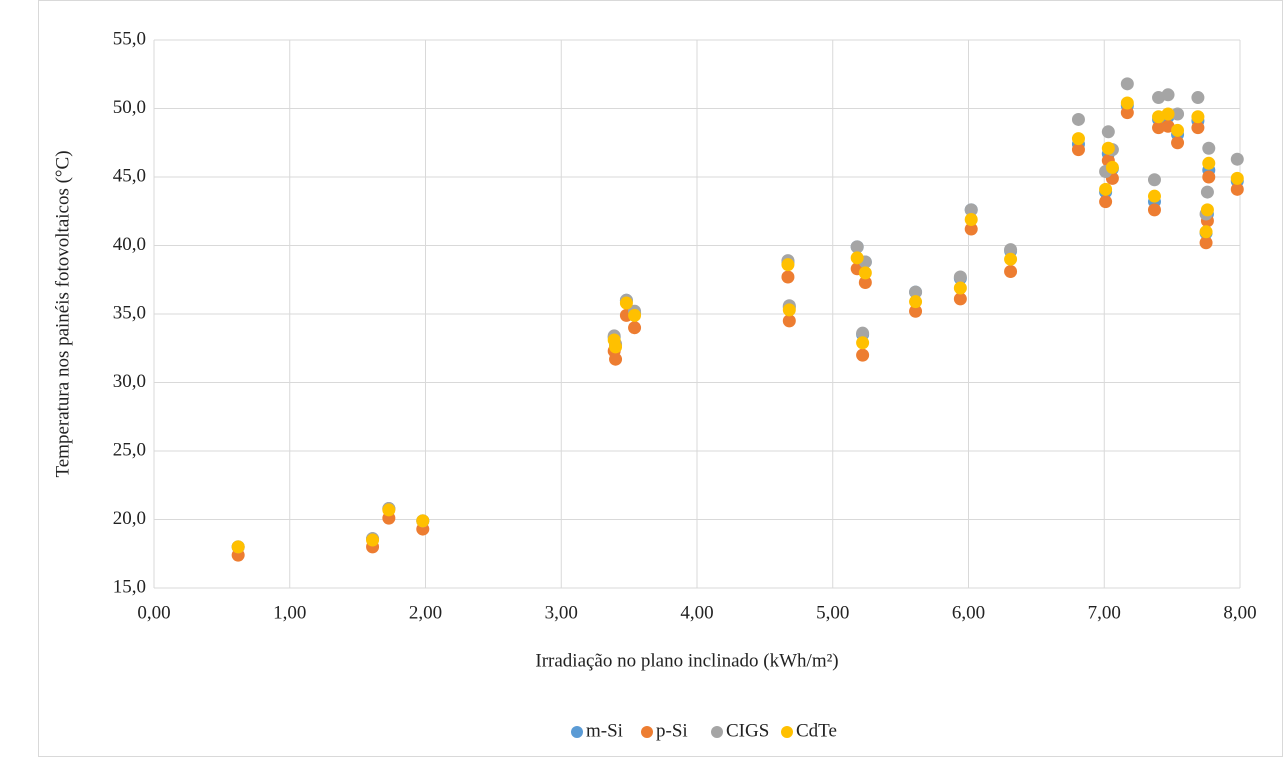  What do you see at coordinates (832, 612) in the screenshot?
I see `x-tick-label: 5,00` at bounding box center [832, 612].